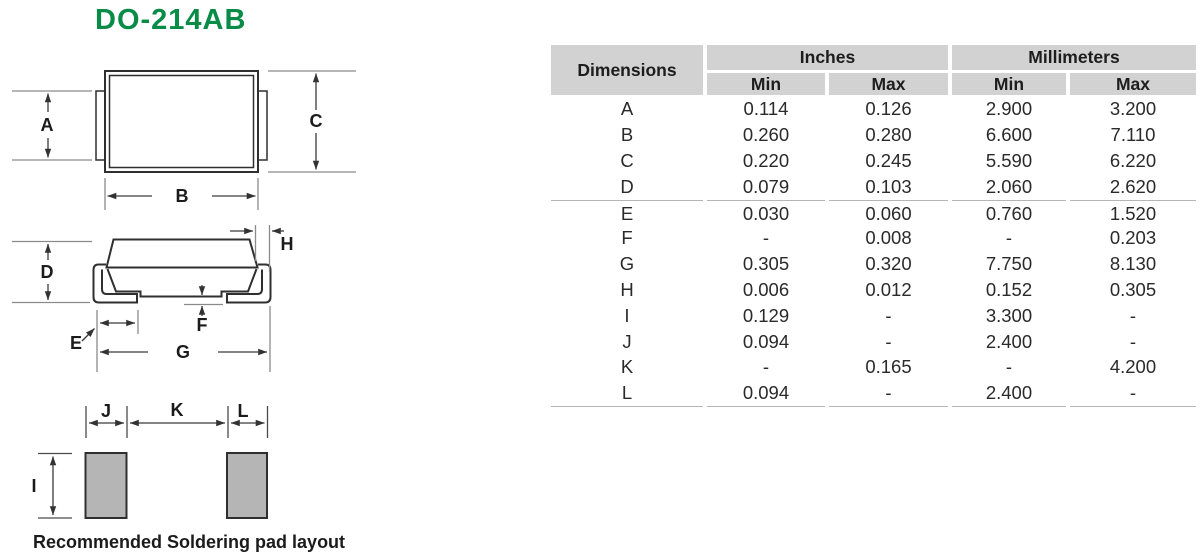 The height and width of the screenshot is (559, 1200). I want to click on table-row: C 0.220 0.245 5.590 6.220, so click(873, 161).